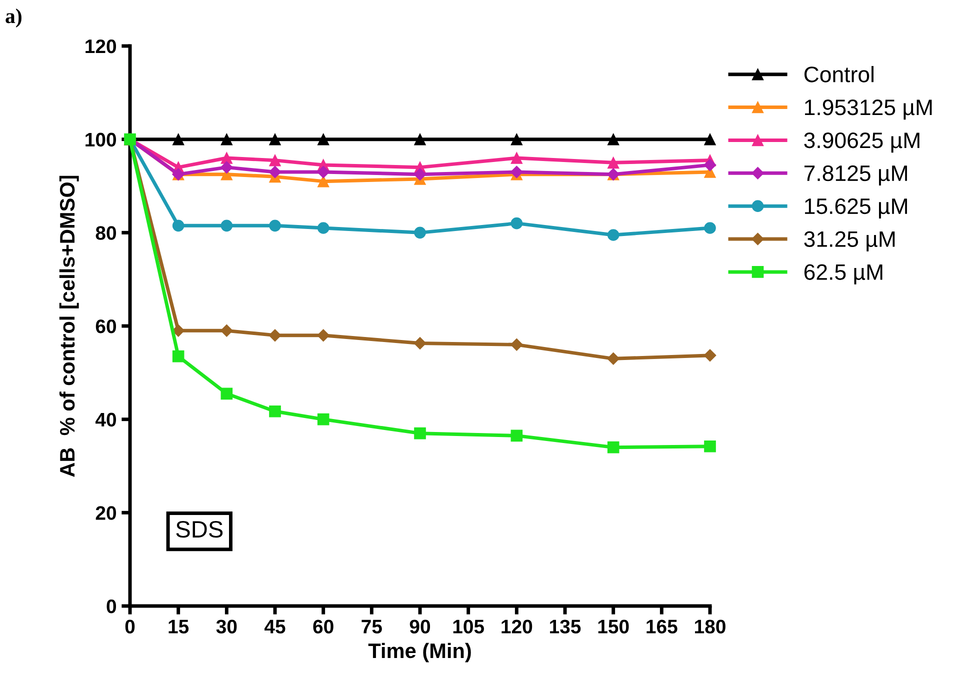  What do you see at coordinates (178, 627) in the screenshot?
I see `x-tick-label: 15` at bounding box center [178, 627].